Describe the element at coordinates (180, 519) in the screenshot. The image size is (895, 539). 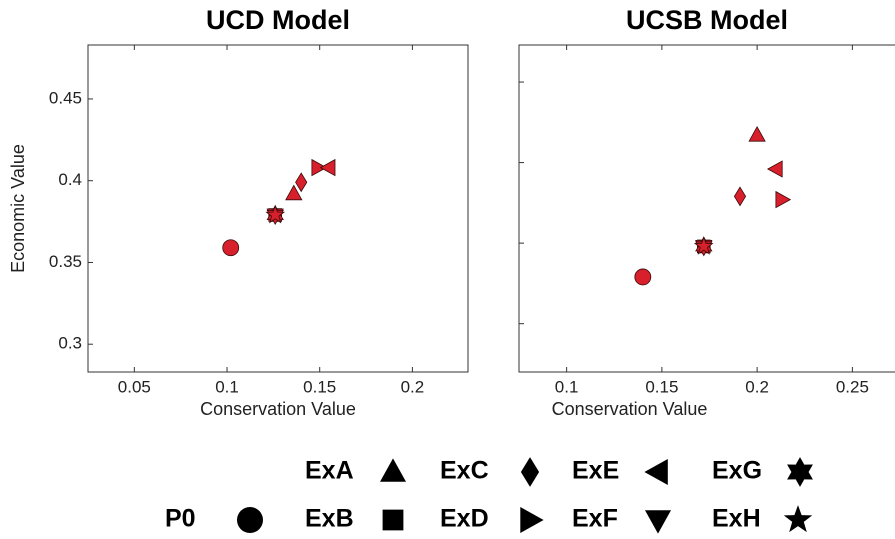
I see `legend-label: P0` at that location.